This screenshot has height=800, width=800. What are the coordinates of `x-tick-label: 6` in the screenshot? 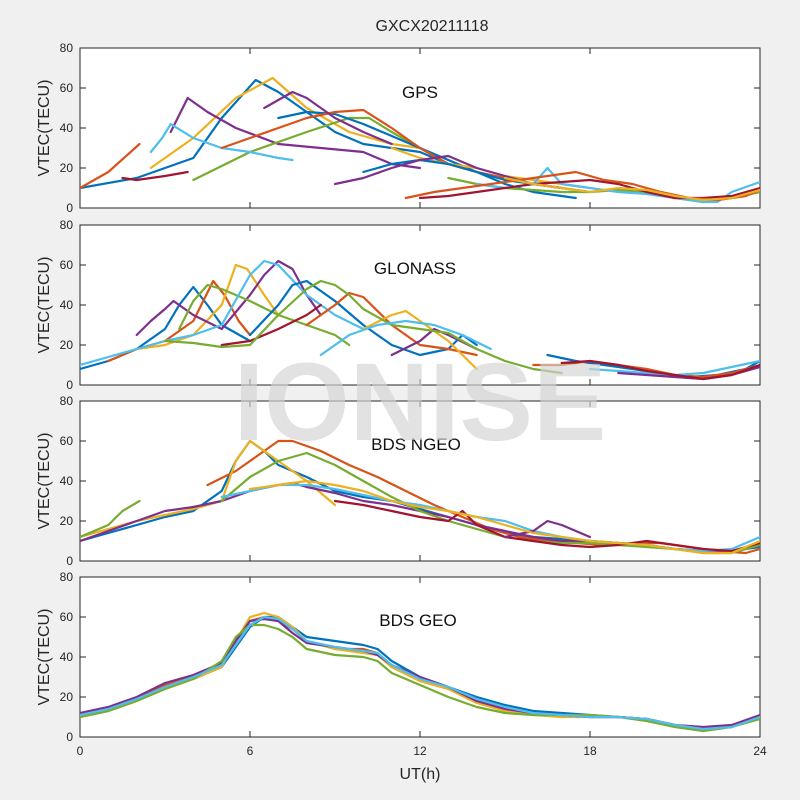 It's located at (250, 751).